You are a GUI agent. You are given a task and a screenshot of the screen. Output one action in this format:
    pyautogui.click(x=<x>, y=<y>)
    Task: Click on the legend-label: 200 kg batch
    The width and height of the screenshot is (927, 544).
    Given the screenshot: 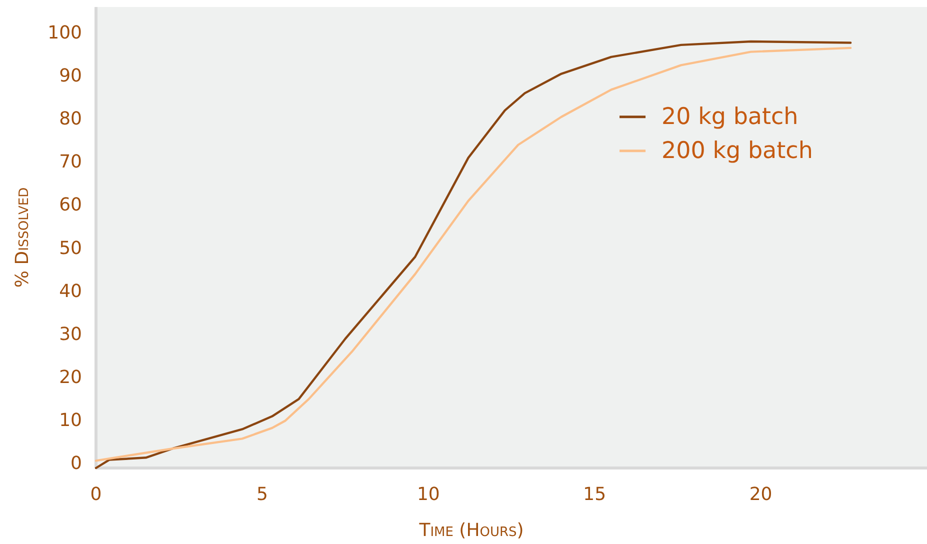 What is the action you would take?
    pyautogui.click(x=737, y=151)
    